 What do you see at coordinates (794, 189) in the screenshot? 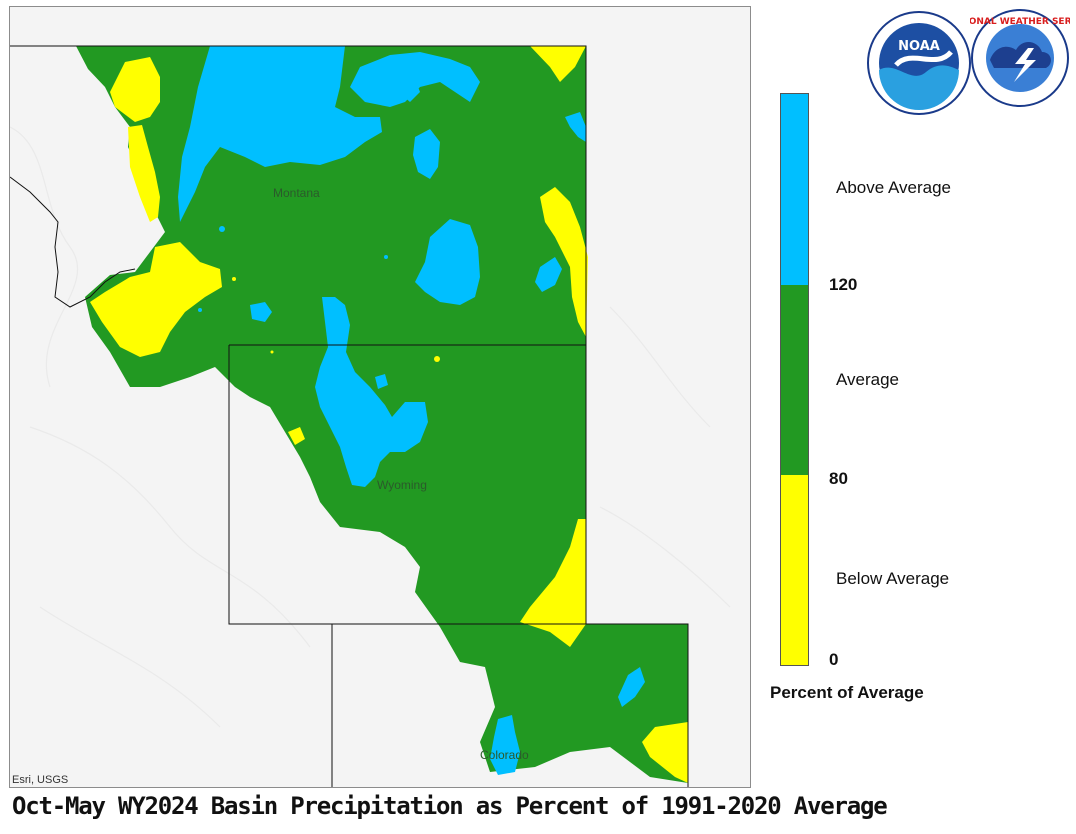
I see `legend-swatch-above` at bounding box center [794, 189].